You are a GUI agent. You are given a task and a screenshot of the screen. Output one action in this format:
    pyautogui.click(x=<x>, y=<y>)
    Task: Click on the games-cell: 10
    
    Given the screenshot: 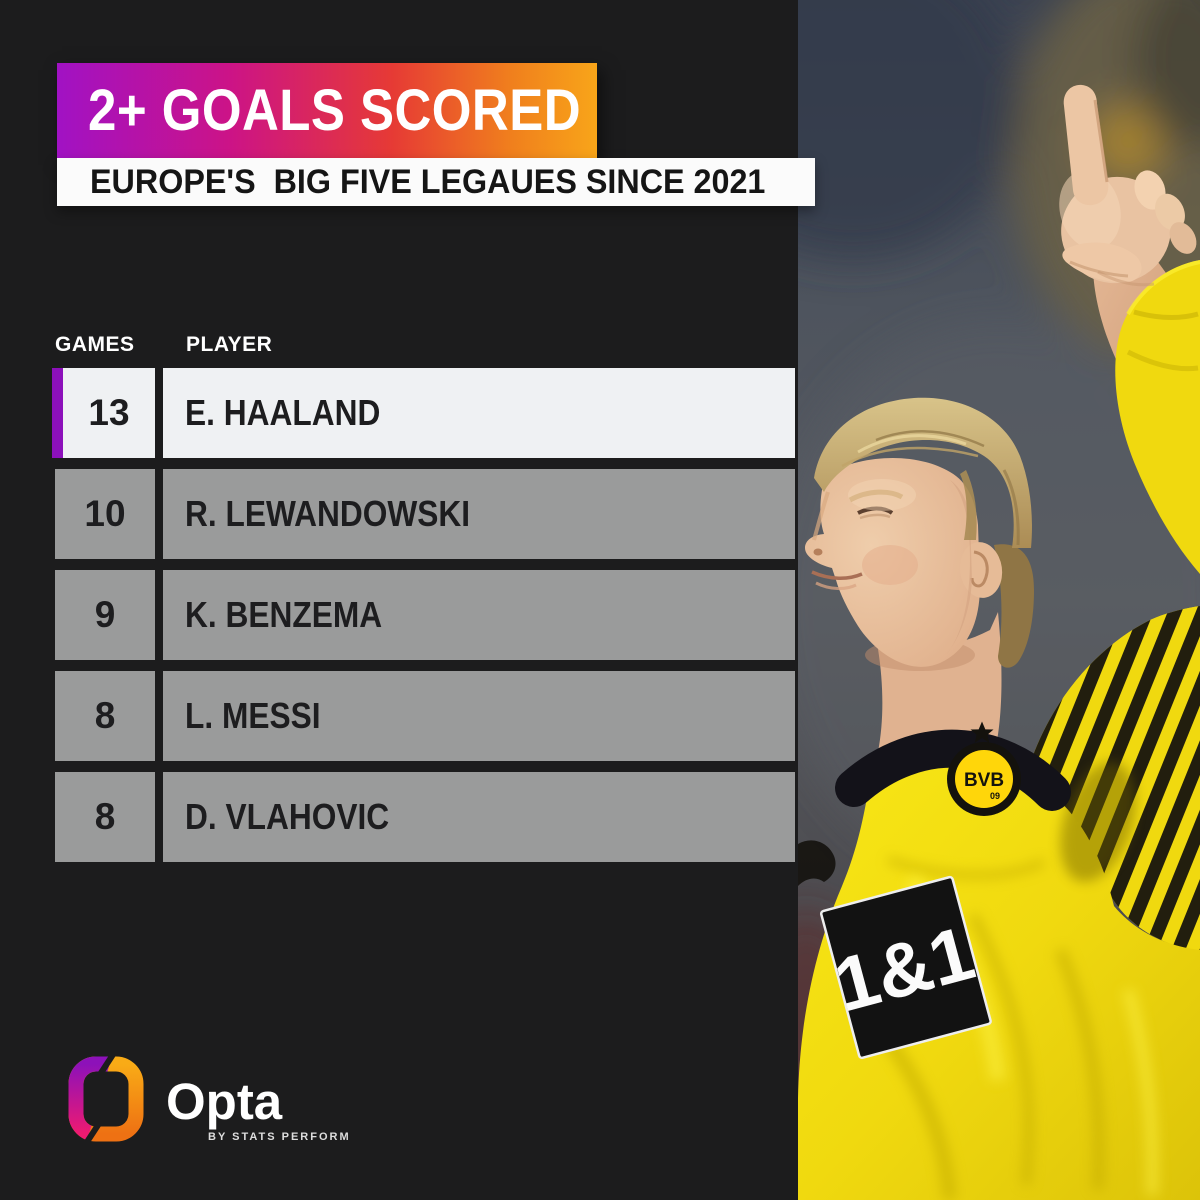 What is the action you would take?
    pyautogui.click(x=105, y=514)
    